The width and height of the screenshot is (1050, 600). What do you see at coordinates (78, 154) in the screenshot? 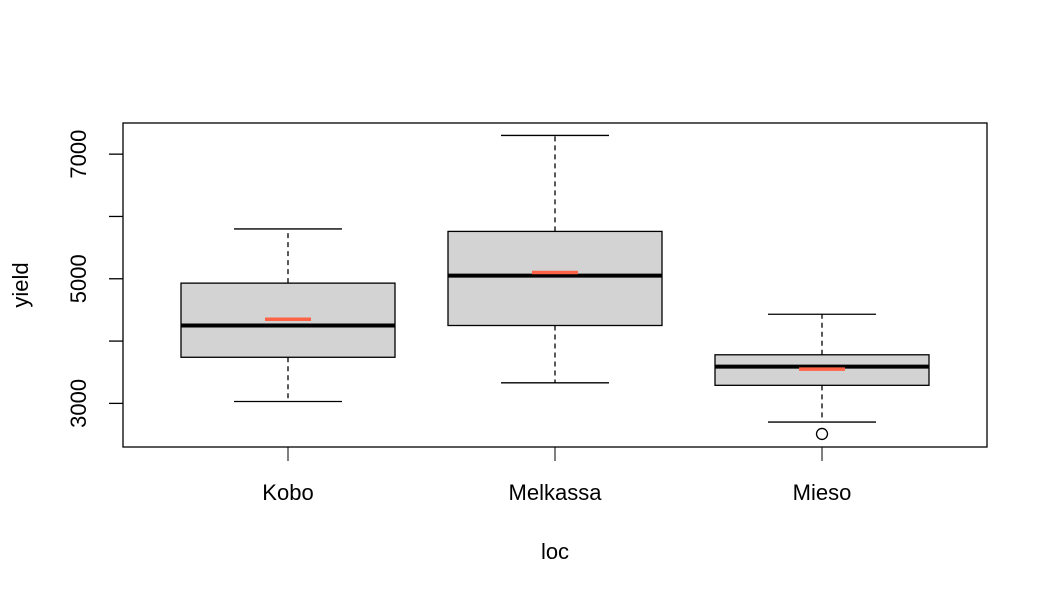
I see `y-tick-label: 7000` at bounding box center [78, 154].